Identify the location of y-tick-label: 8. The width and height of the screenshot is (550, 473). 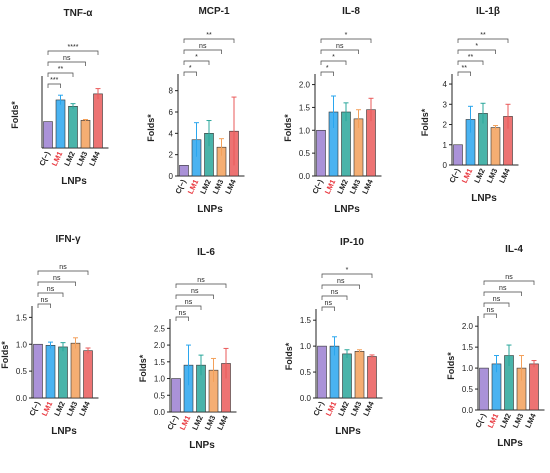
(171, 91).